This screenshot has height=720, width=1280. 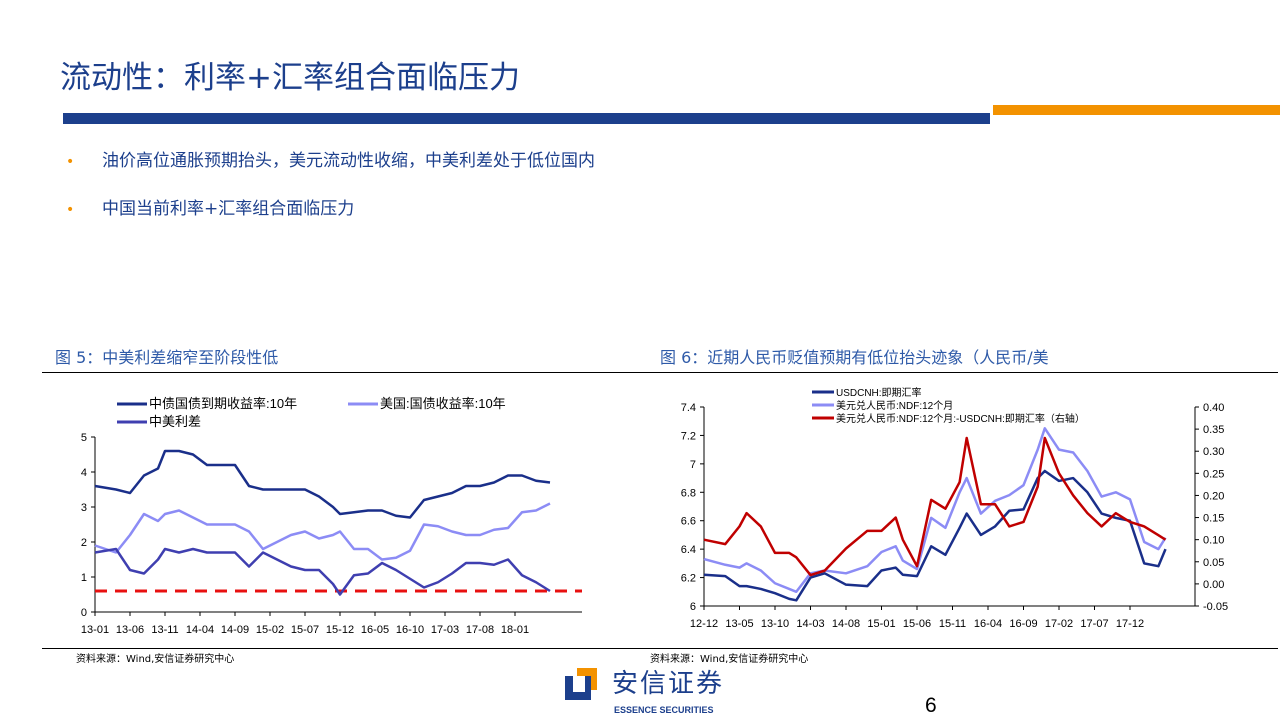 I want to click on figure5-source: 资料来源：Wind,安信证券研究中心, so click(x=155, y=659).